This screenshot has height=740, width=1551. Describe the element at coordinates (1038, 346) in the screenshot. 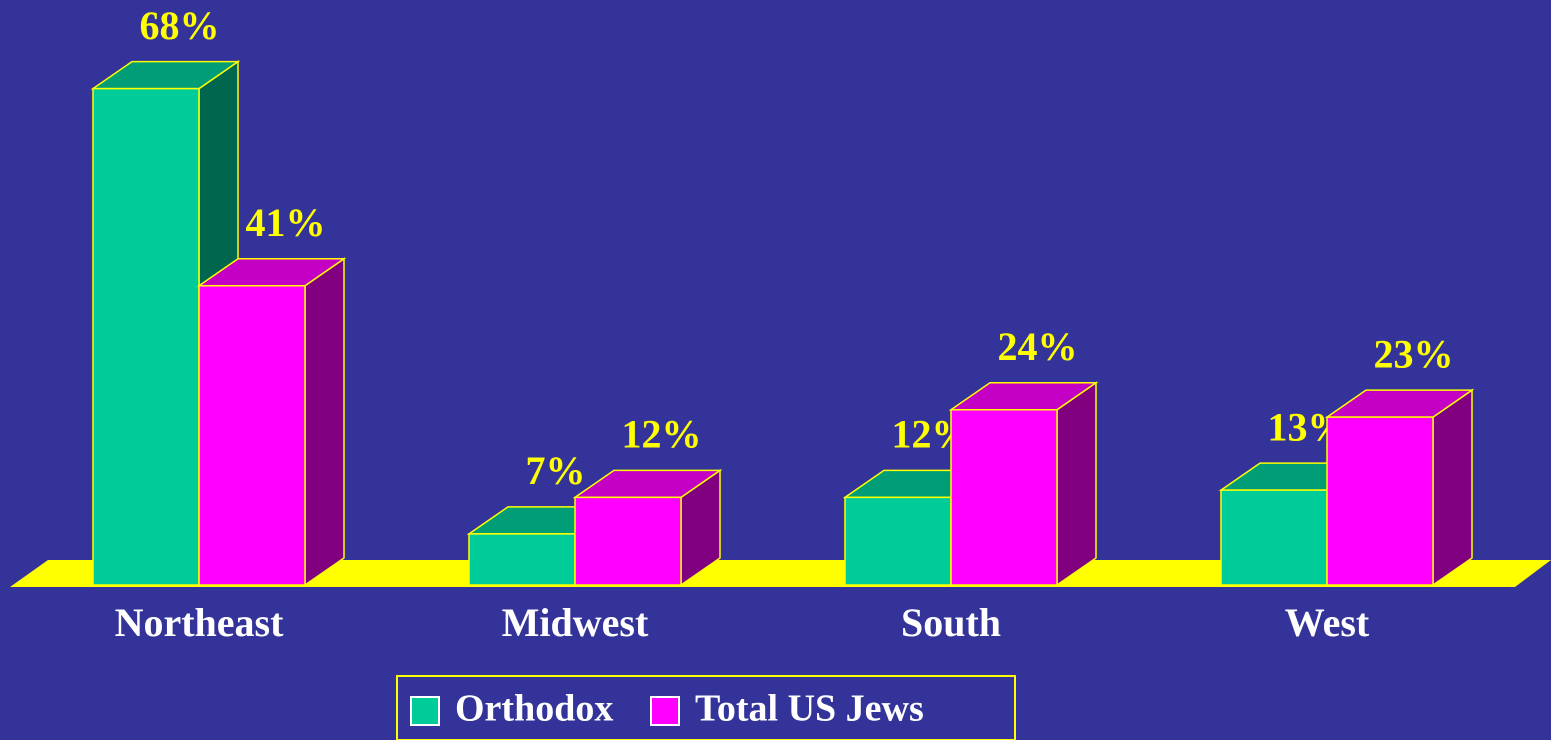

I see `data-label: 24%` at that location.